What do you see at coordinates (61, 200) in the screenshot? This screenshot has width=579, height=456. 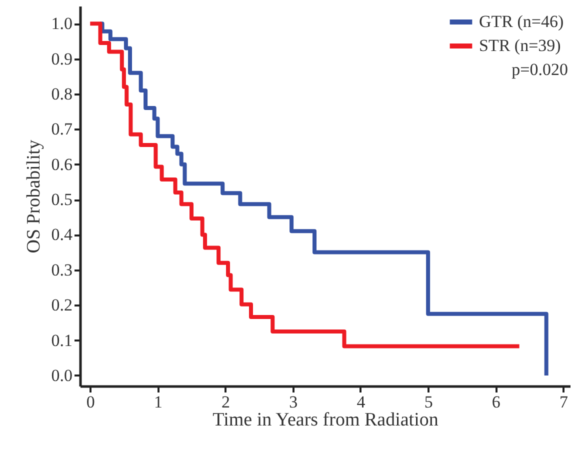 I see `y-tick-label: 0.5` at bounding box center [61, 200].